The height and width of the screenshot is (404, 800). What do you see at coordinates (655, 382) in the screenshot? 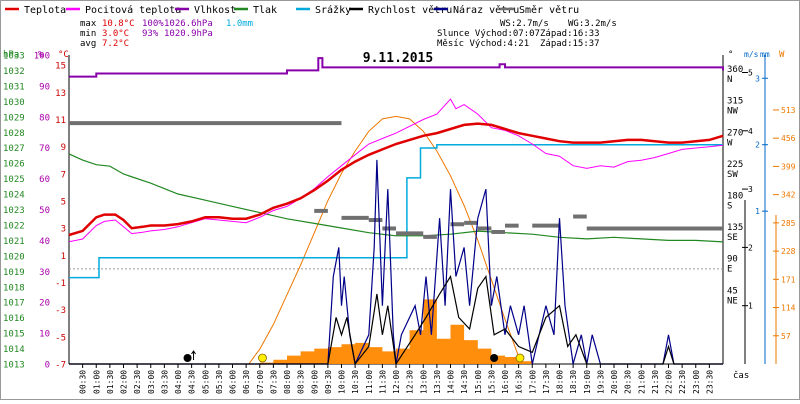
I see `x-tick-label: 21:30` at bounding box center [655, 382].